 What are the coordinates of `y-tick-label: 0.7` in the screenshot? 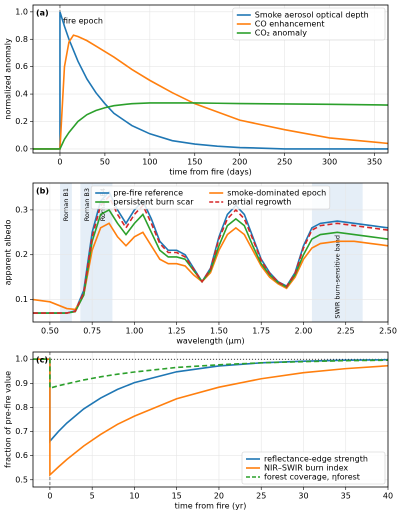 It's located at (21, 431).